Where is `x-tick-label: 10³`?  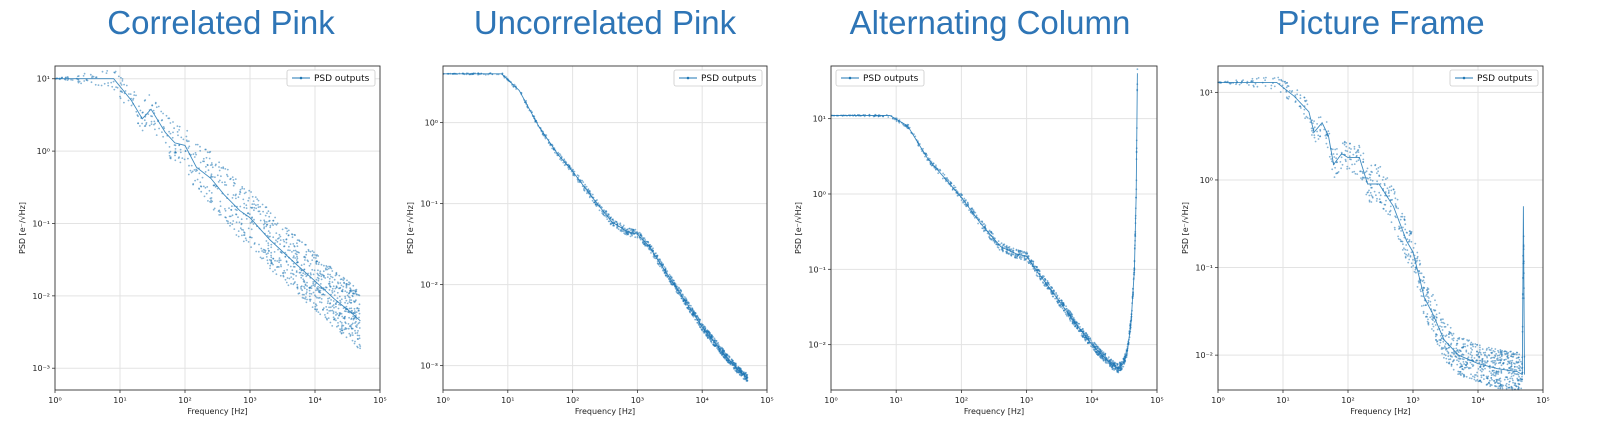 x-tick-label: 10³ is located at coordinates (1026, 400).